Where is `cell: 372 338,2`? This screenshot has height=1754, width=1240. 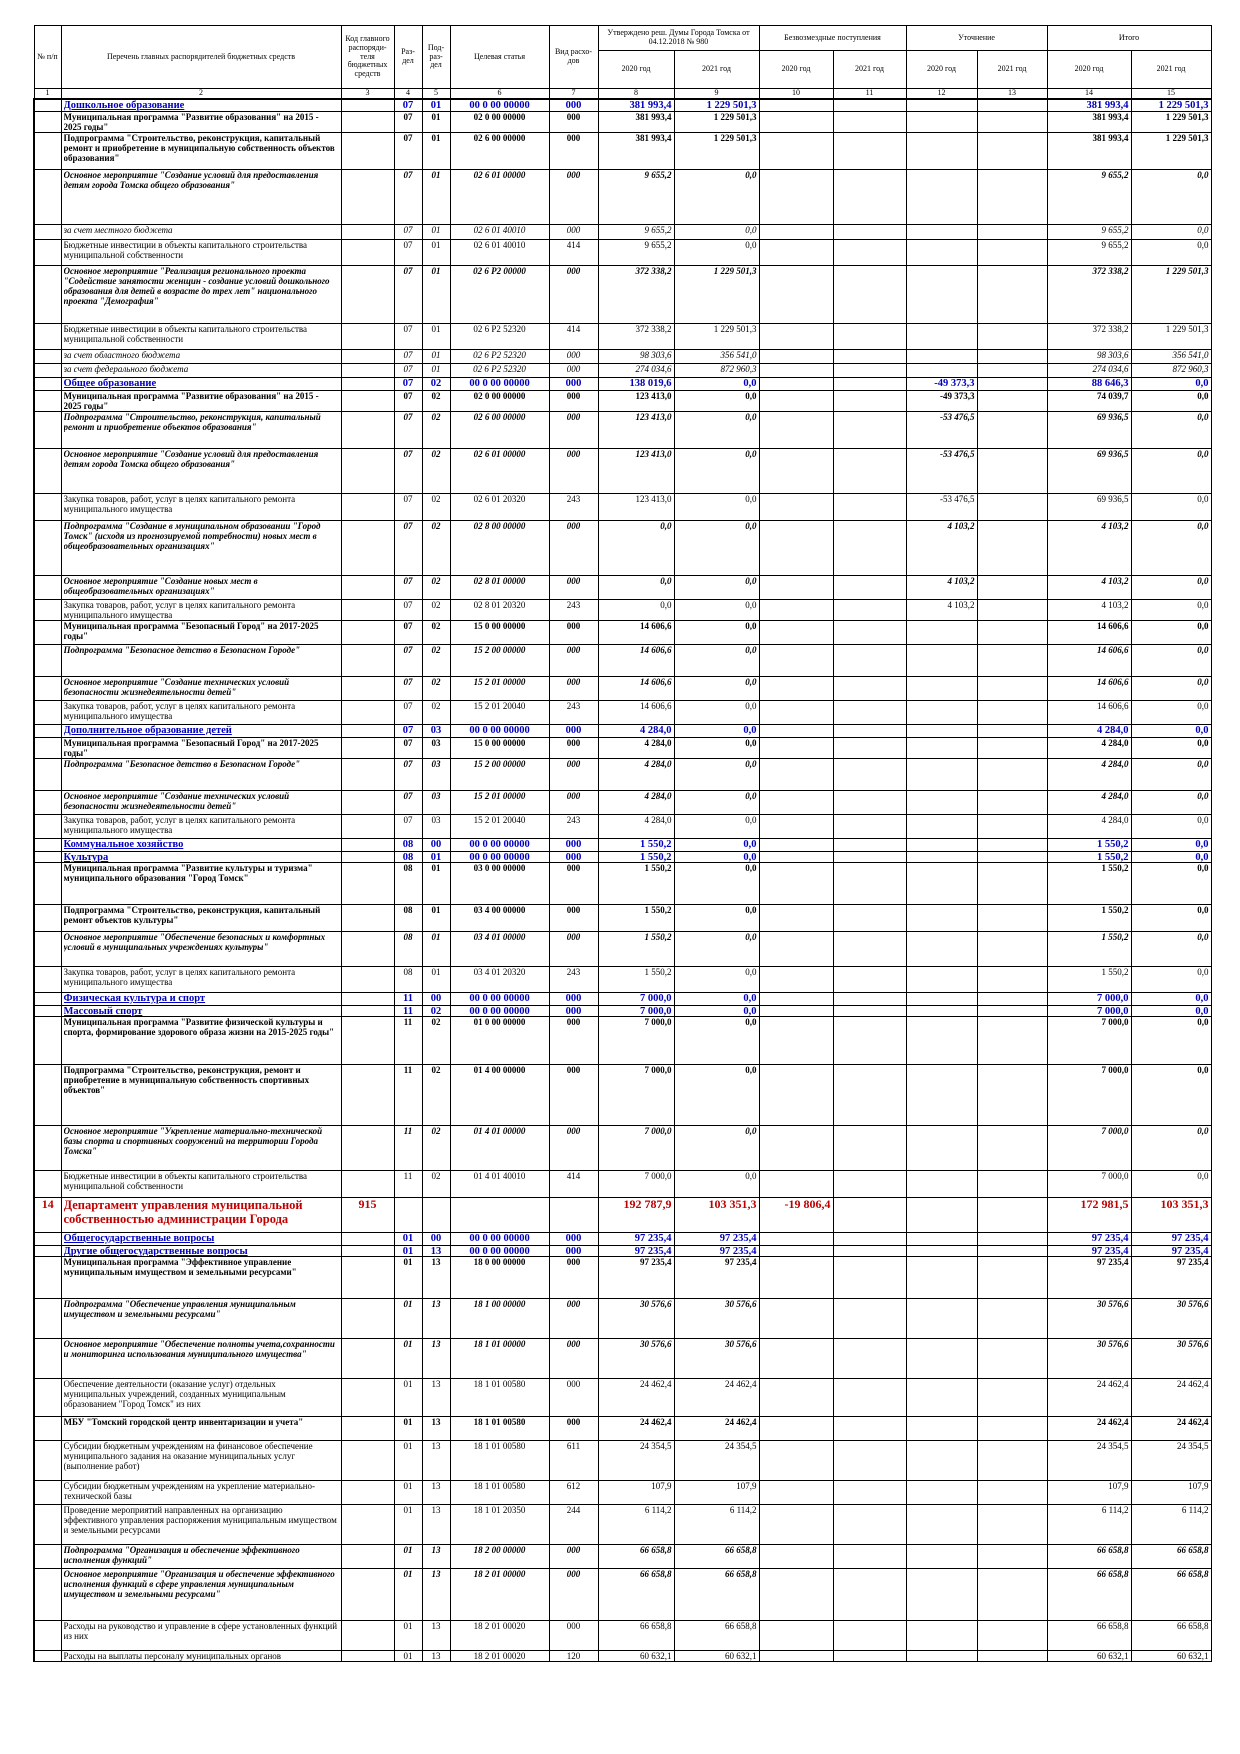
cell: 372 338,2 is located at coordinates (1089, 336).